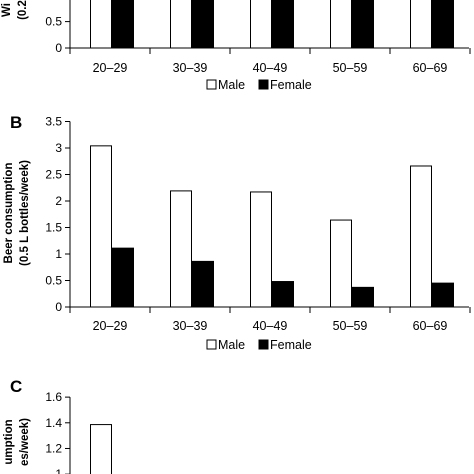 This screenshot has width=474, height=474. I want to click on y-axis-label: (0.2, so click(23, 10).